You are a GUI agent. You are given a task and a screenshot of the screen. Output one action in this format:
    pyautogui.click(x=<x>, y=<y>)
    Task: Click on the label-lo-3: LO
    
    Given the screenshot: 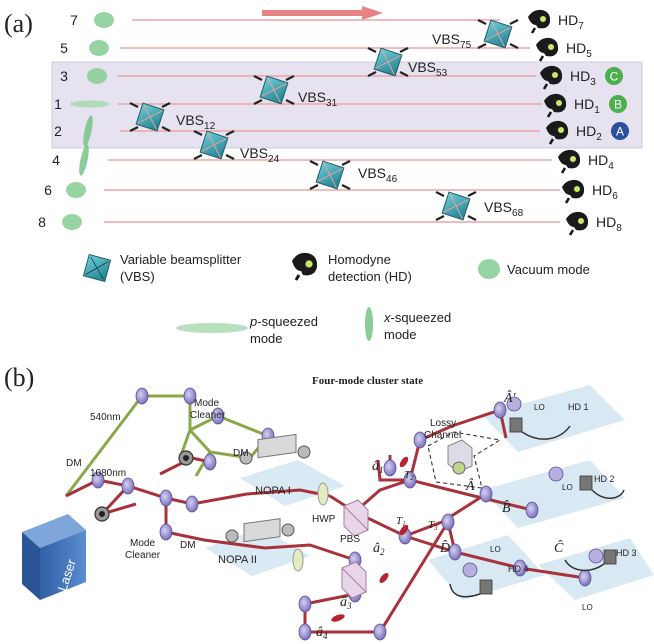 What is the action you would take?
    pyautogui.click(x=587, y=607)
    